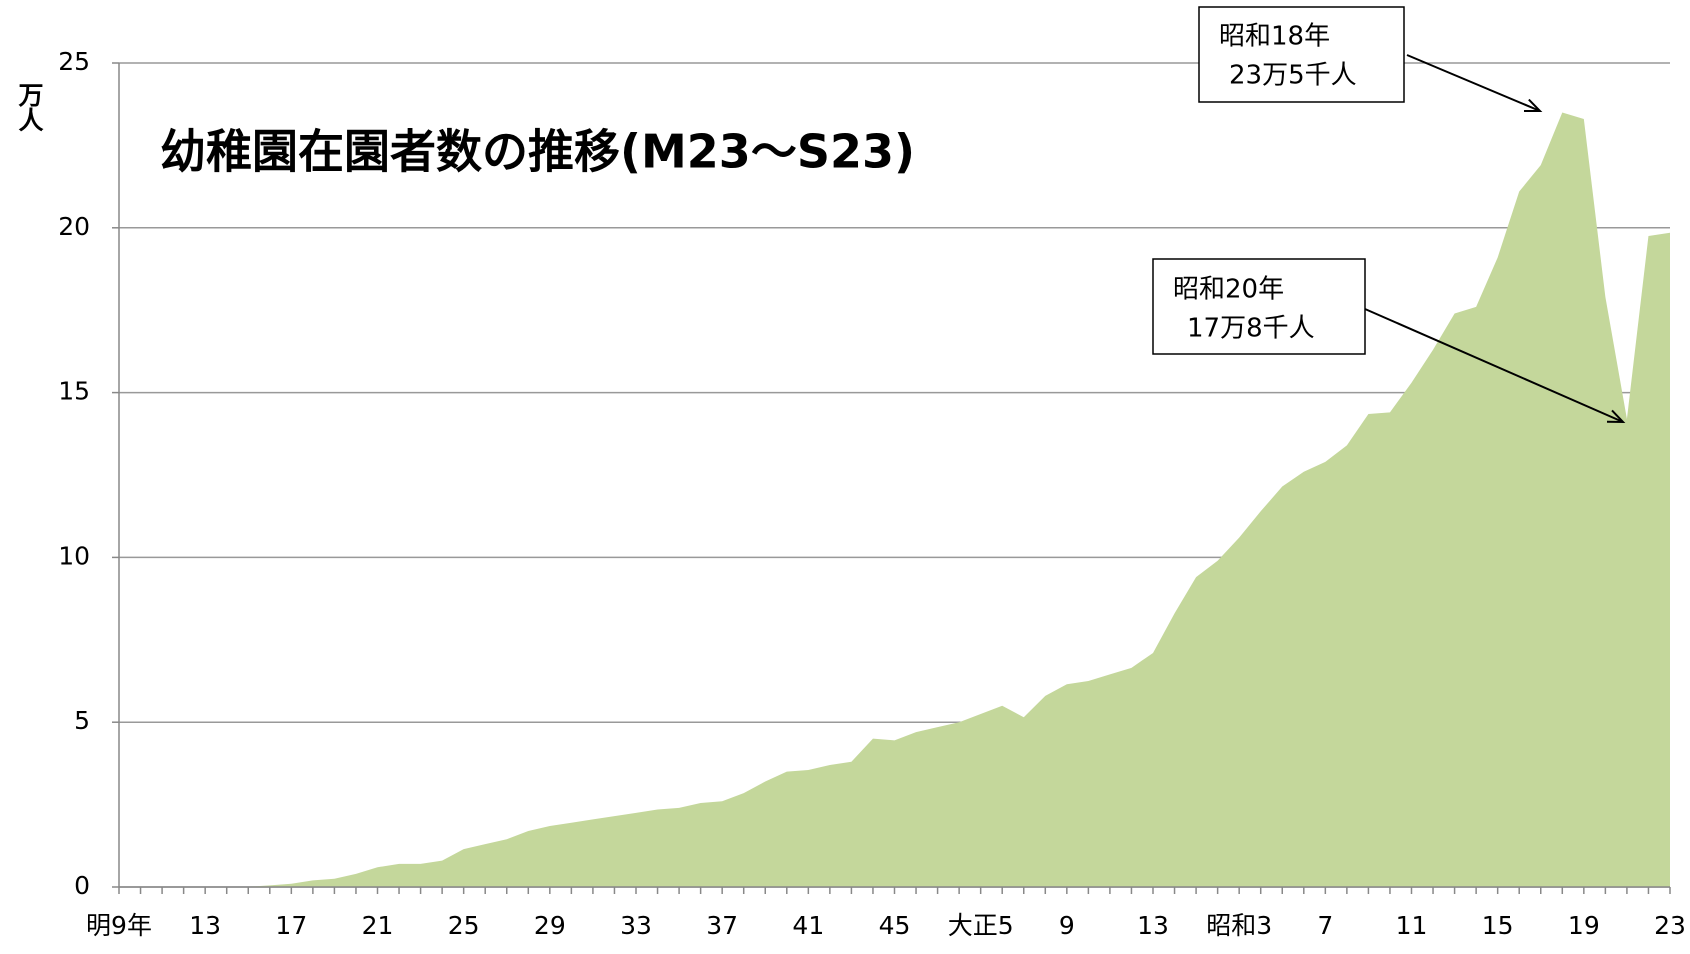 The width and height of the screenshot is (1690, 954). I want to click on y-tick-label: 10, so click(74, 555).